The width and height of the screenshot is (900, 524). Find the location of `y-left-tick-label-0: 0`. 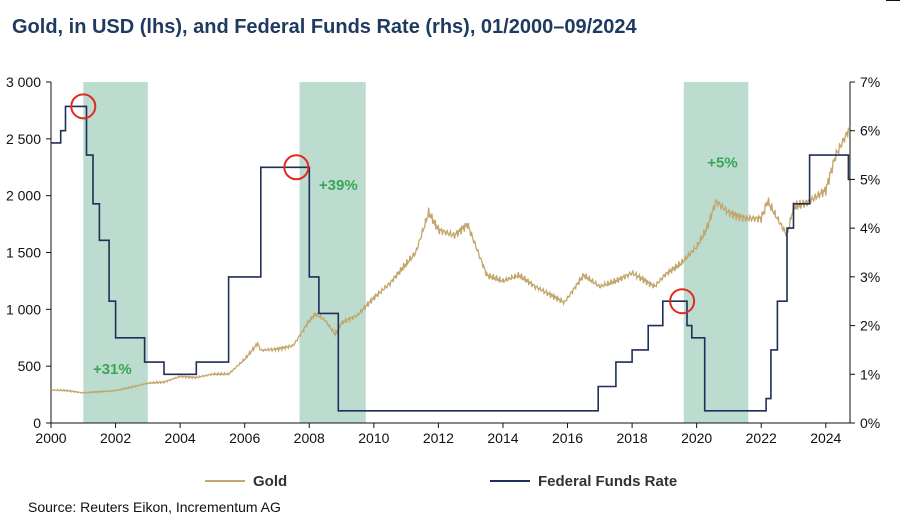

y-left-tick-label-0: 0 is located at coordinates (37, 423).